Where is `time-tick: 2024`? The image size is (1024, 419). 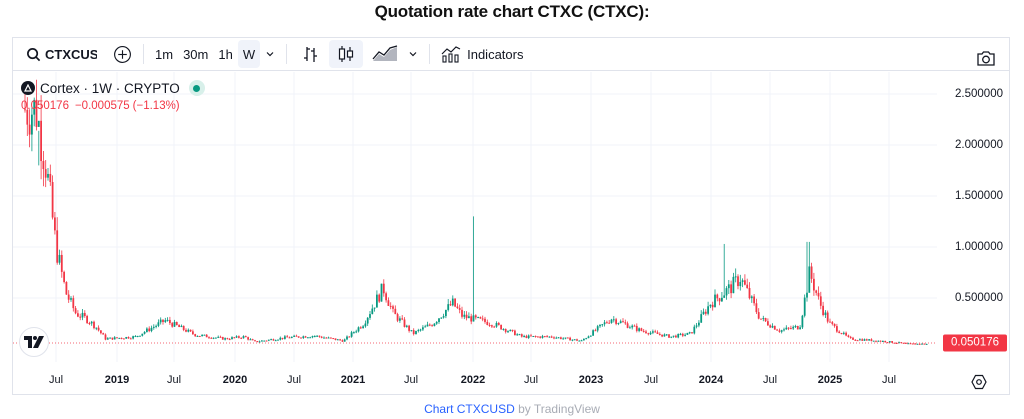
time-tick: 2024 is located at coordinates (711, 380).